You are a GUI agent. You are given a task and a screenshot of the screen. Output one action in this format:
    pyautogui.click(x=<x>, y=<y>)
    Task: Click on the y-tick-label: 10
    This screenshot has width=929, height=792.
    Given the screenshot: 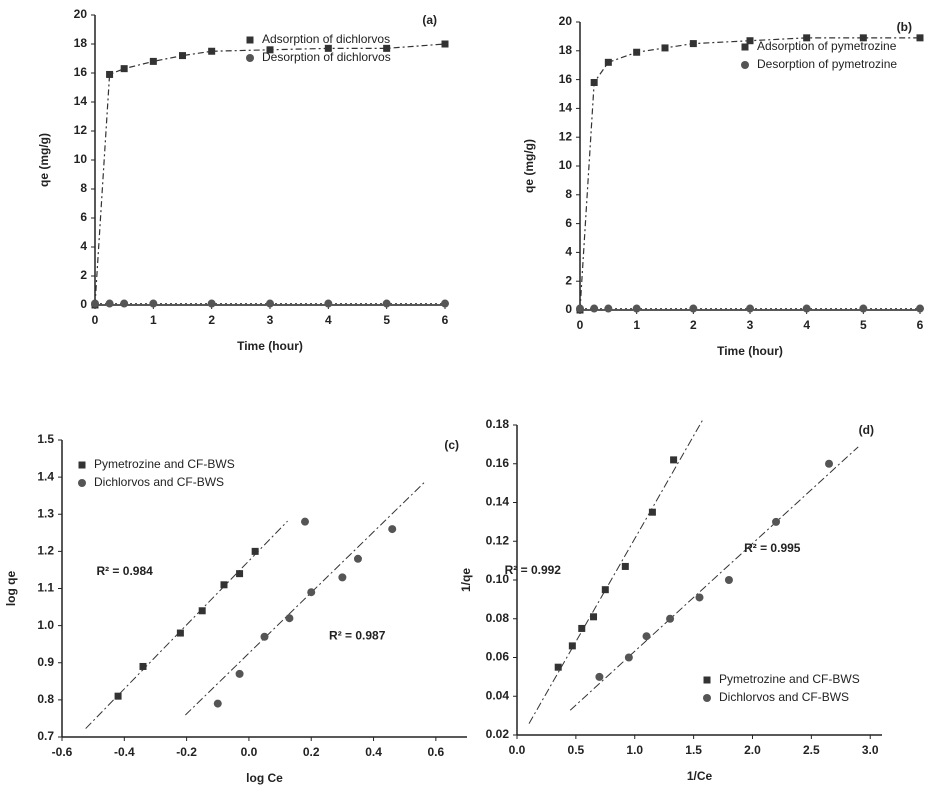 What is the action you would take?
    pyautogui.click(x=566, y=165)
    